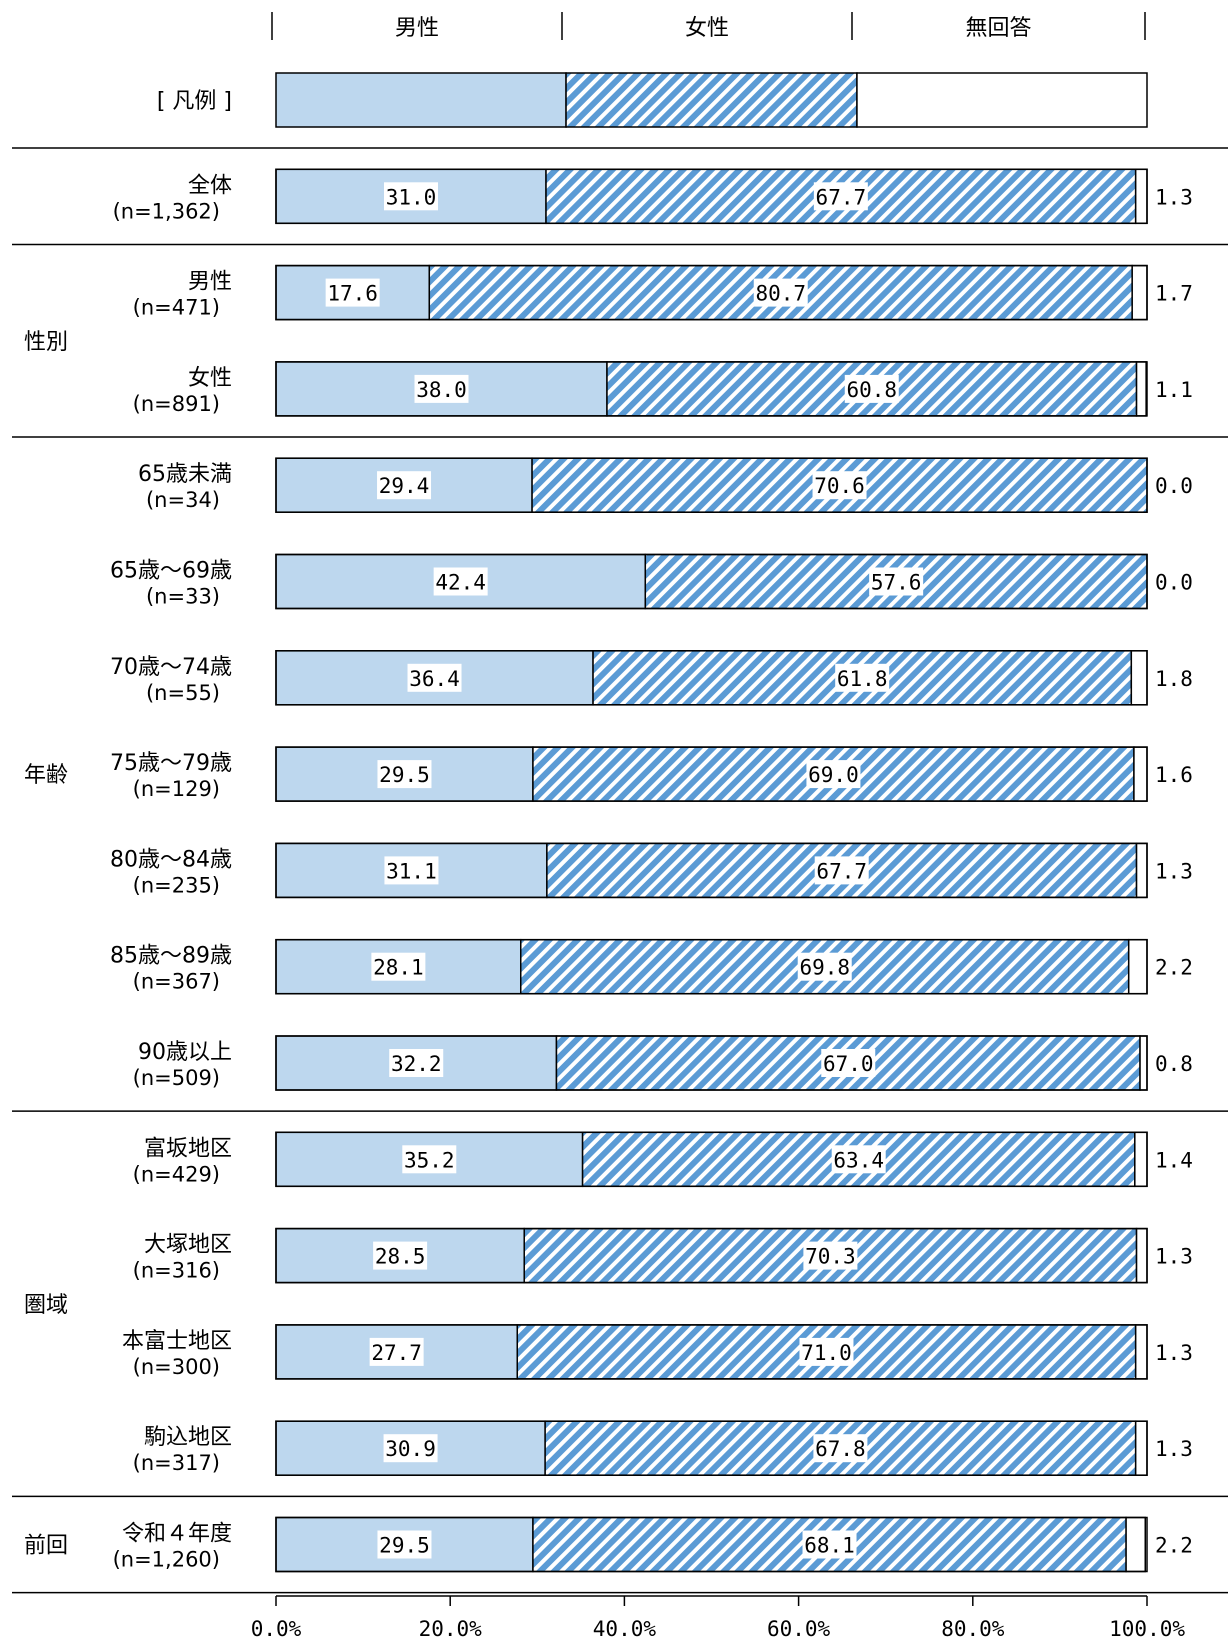  I want to click on bar-row: 70歳～74歳(n=55) 36.4 61.8 1.8, so click(651, 678).